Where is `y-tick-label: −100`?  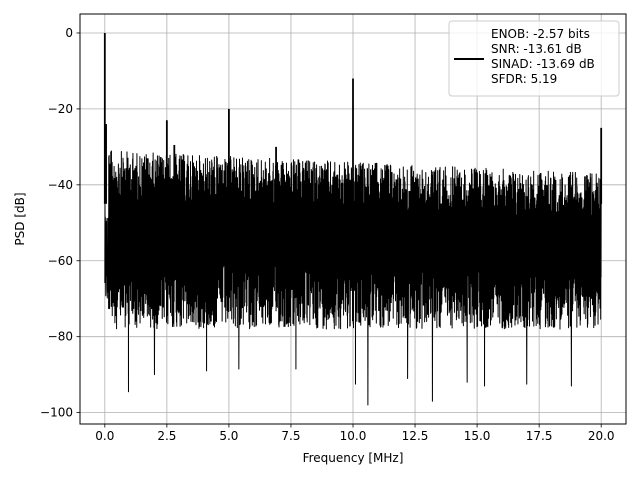 y-tick-label: −100 is located at coordinates (56, 413).